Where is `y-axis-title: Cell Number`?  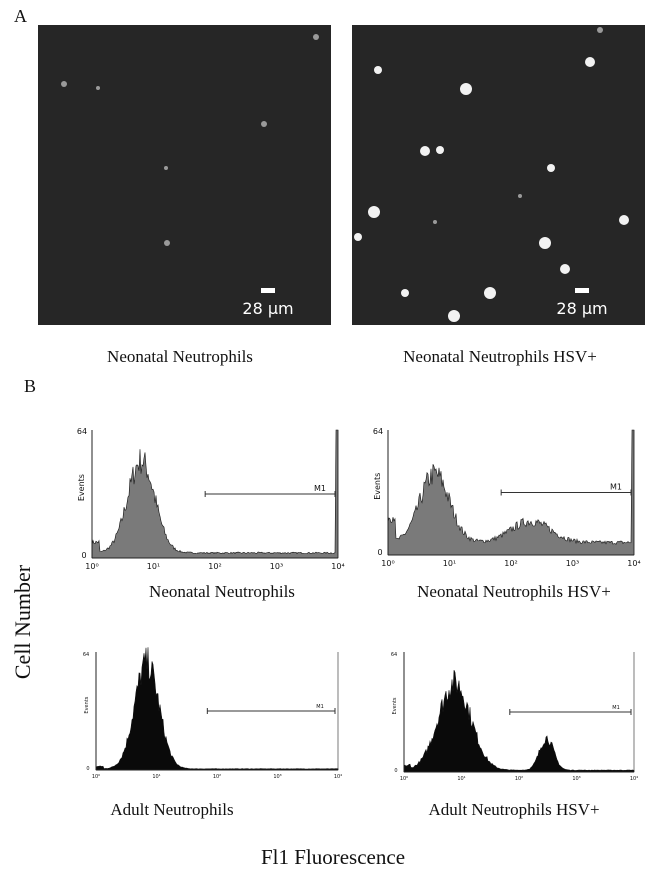
y-axis-title: Cell Number is located at coordinates (22, 621).